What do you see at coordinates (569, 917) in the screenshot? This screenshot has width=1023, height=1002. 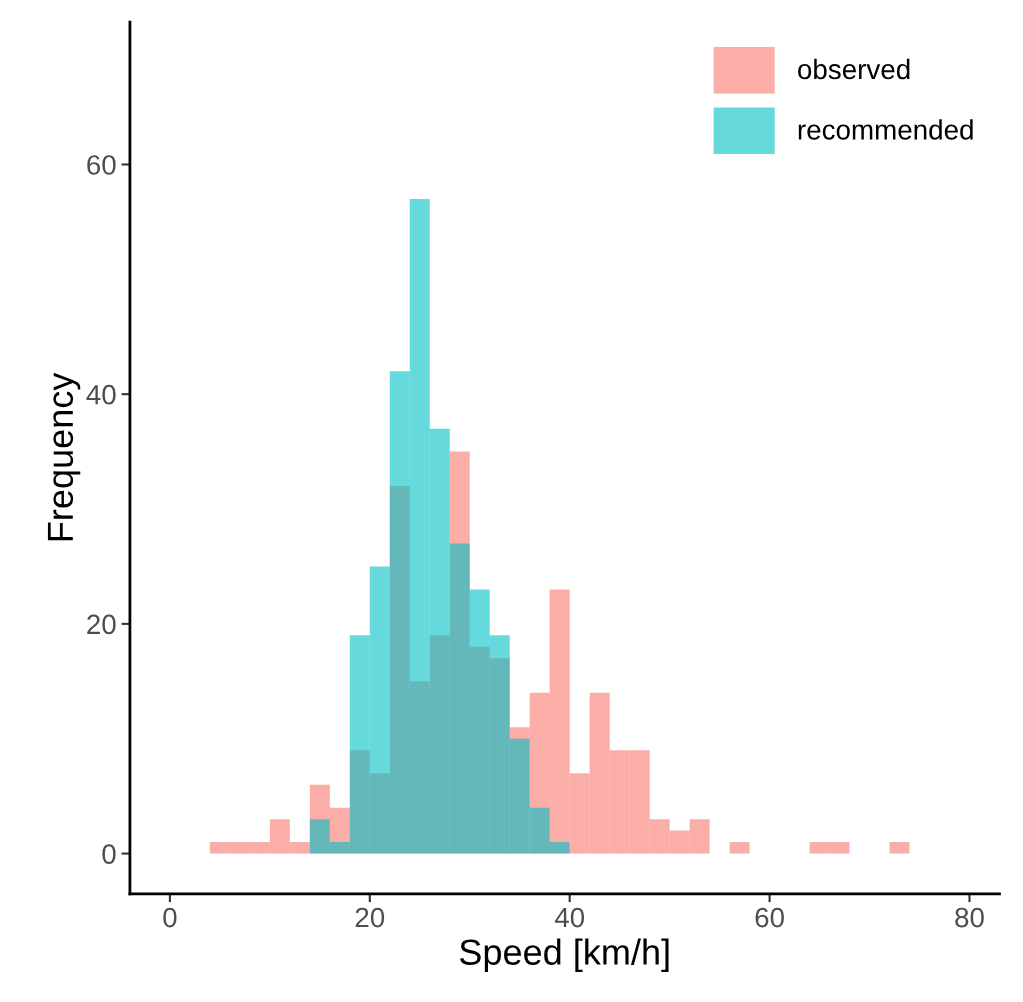 I see `x-tick-label: 40` at bounding box center [569, 917].